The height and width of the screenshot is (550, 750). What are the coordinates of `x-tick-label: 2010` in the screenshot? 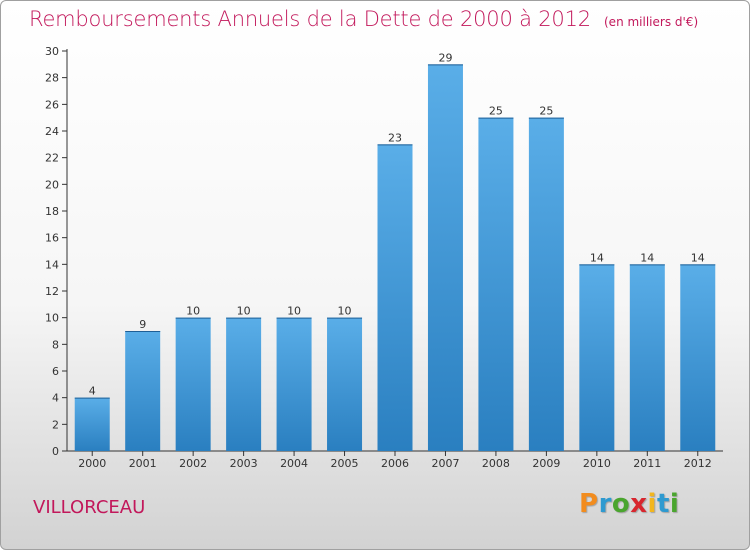 It's located at (597, 463).